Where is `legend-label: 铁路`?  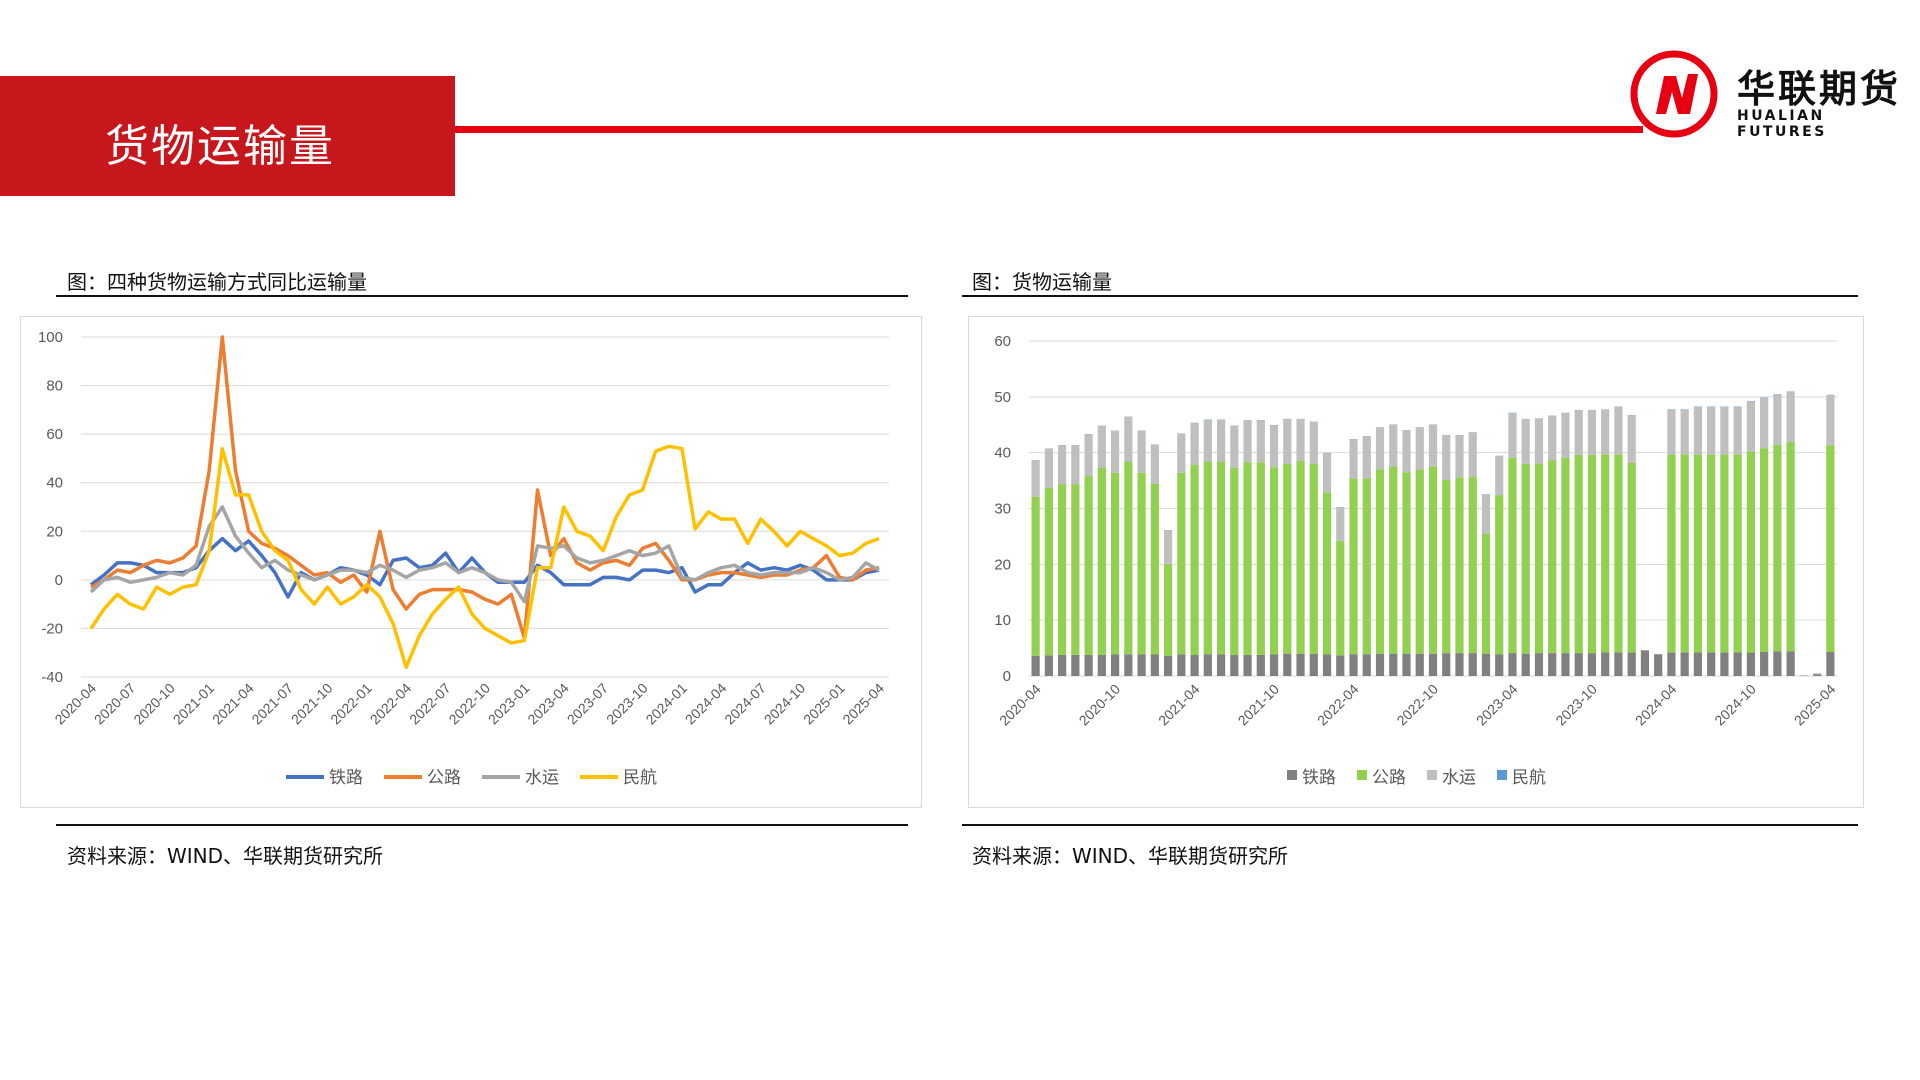 legend-label: 铁路 is located at coordinates (1319, 777).